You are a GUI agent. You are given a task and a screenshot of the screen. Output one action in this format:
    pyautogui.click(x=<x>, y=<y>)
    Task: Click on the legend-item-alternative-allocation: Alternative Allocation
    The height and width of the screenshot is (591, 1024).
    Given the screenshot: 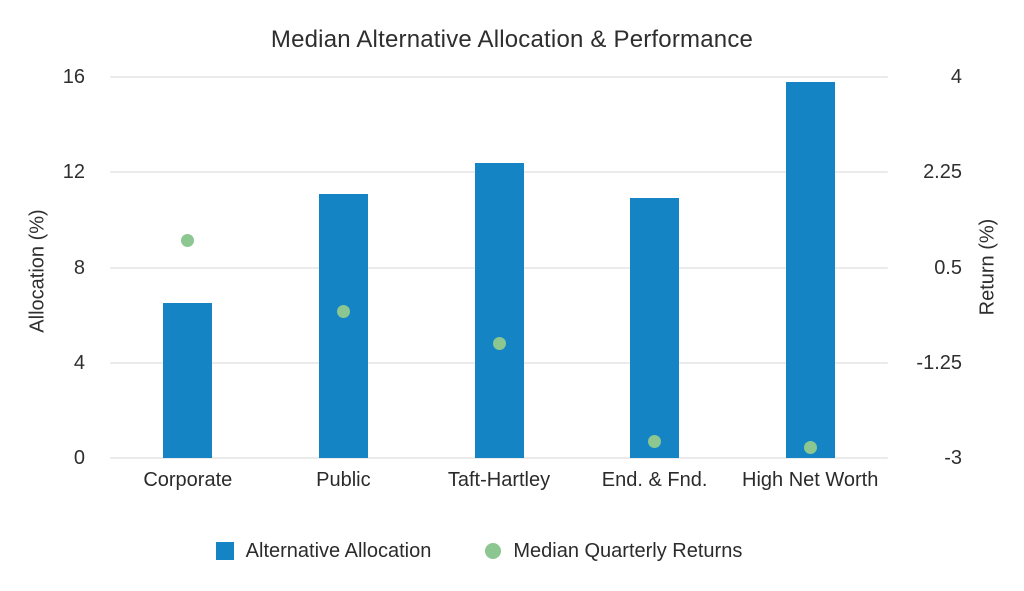 What is the action you would take?
    pyautogui.click(x=323, y=551)
    